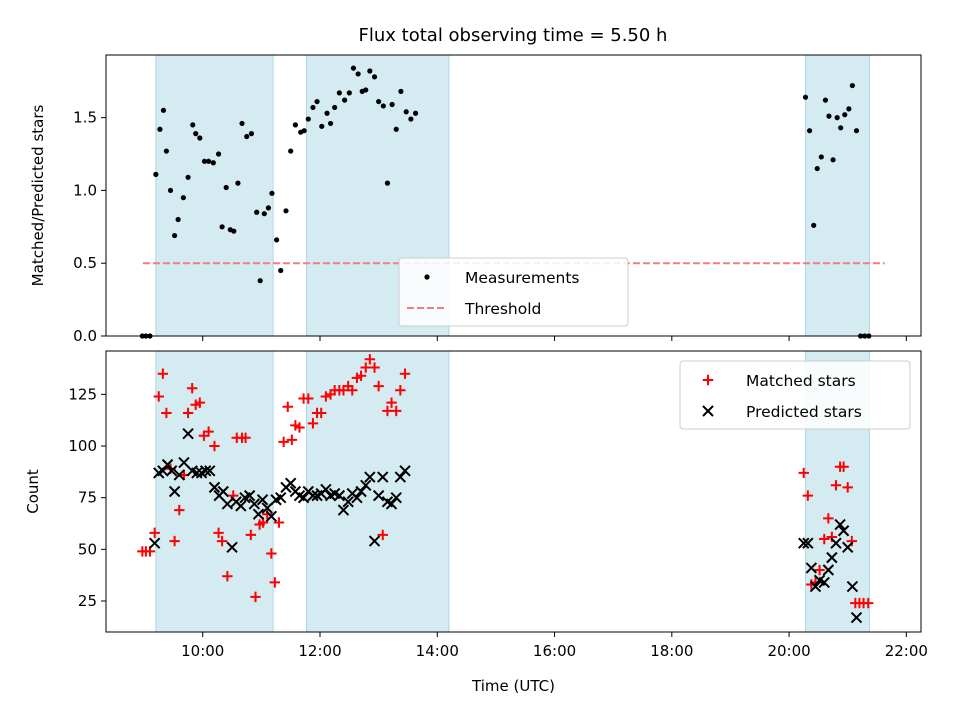  What do you see at coordinates (85, 190) in the screenshot?
I see `y-tick-label: 1.0` at bounding box center [85, 190].